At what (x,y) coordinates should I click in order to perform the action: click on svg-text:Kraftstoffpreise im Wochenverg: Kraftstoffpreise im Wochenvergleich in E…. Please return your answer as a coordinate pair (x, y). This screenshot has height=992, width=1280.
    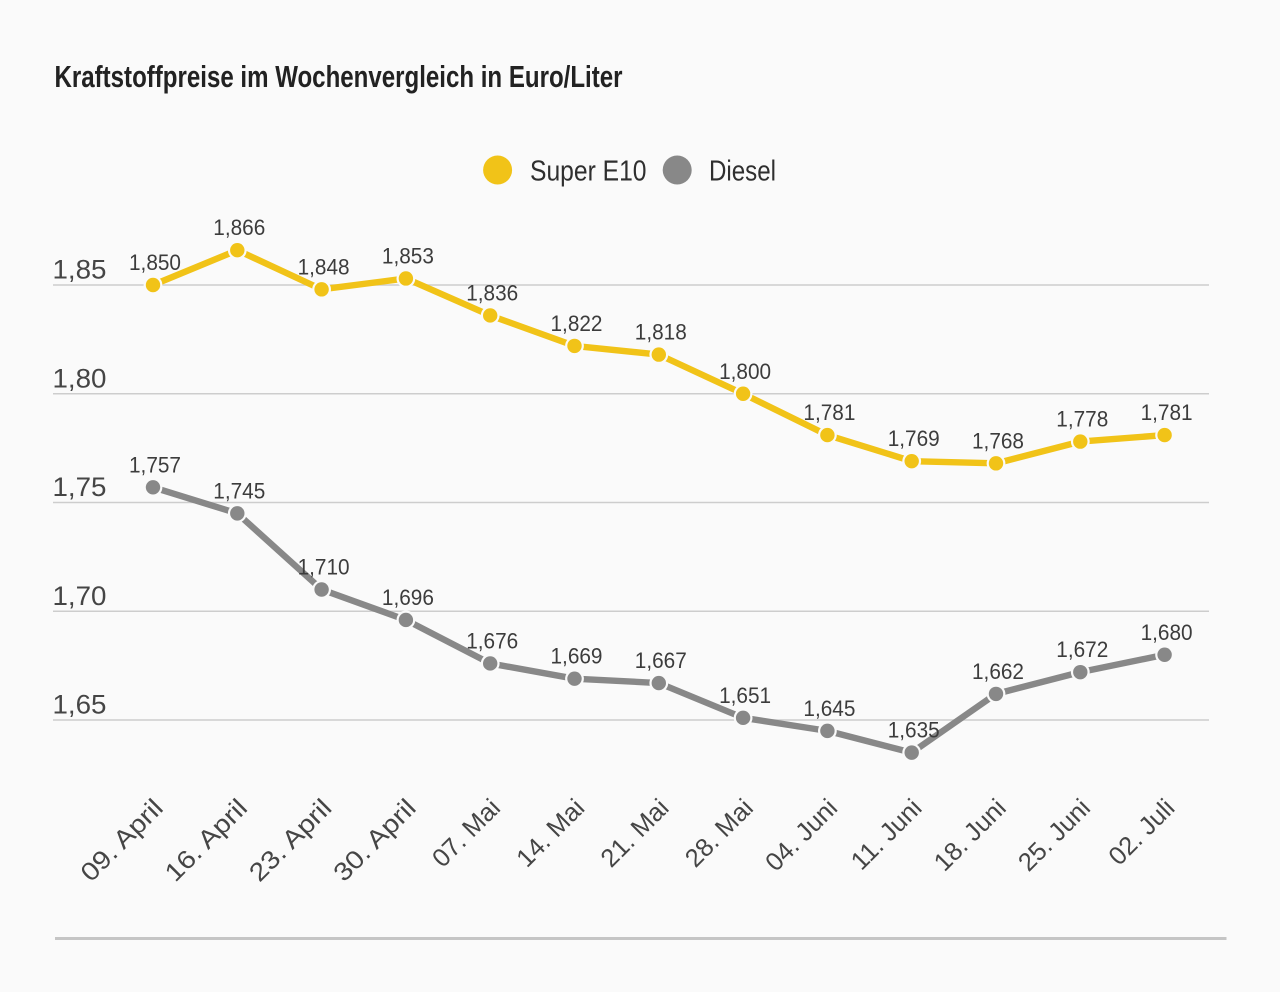
    Looking at the image, I should click on (339, 77).